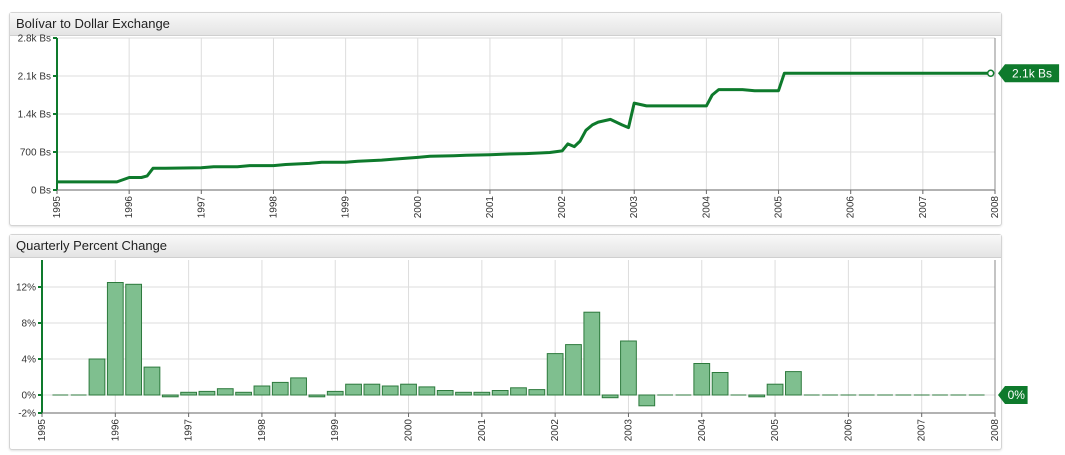 The width and height of the screenshot is (1065, 455). Describe the element at coordinates (923, 207) in the screenshot. I see `exchange-x-tick-label-2007: 2007` at that location.